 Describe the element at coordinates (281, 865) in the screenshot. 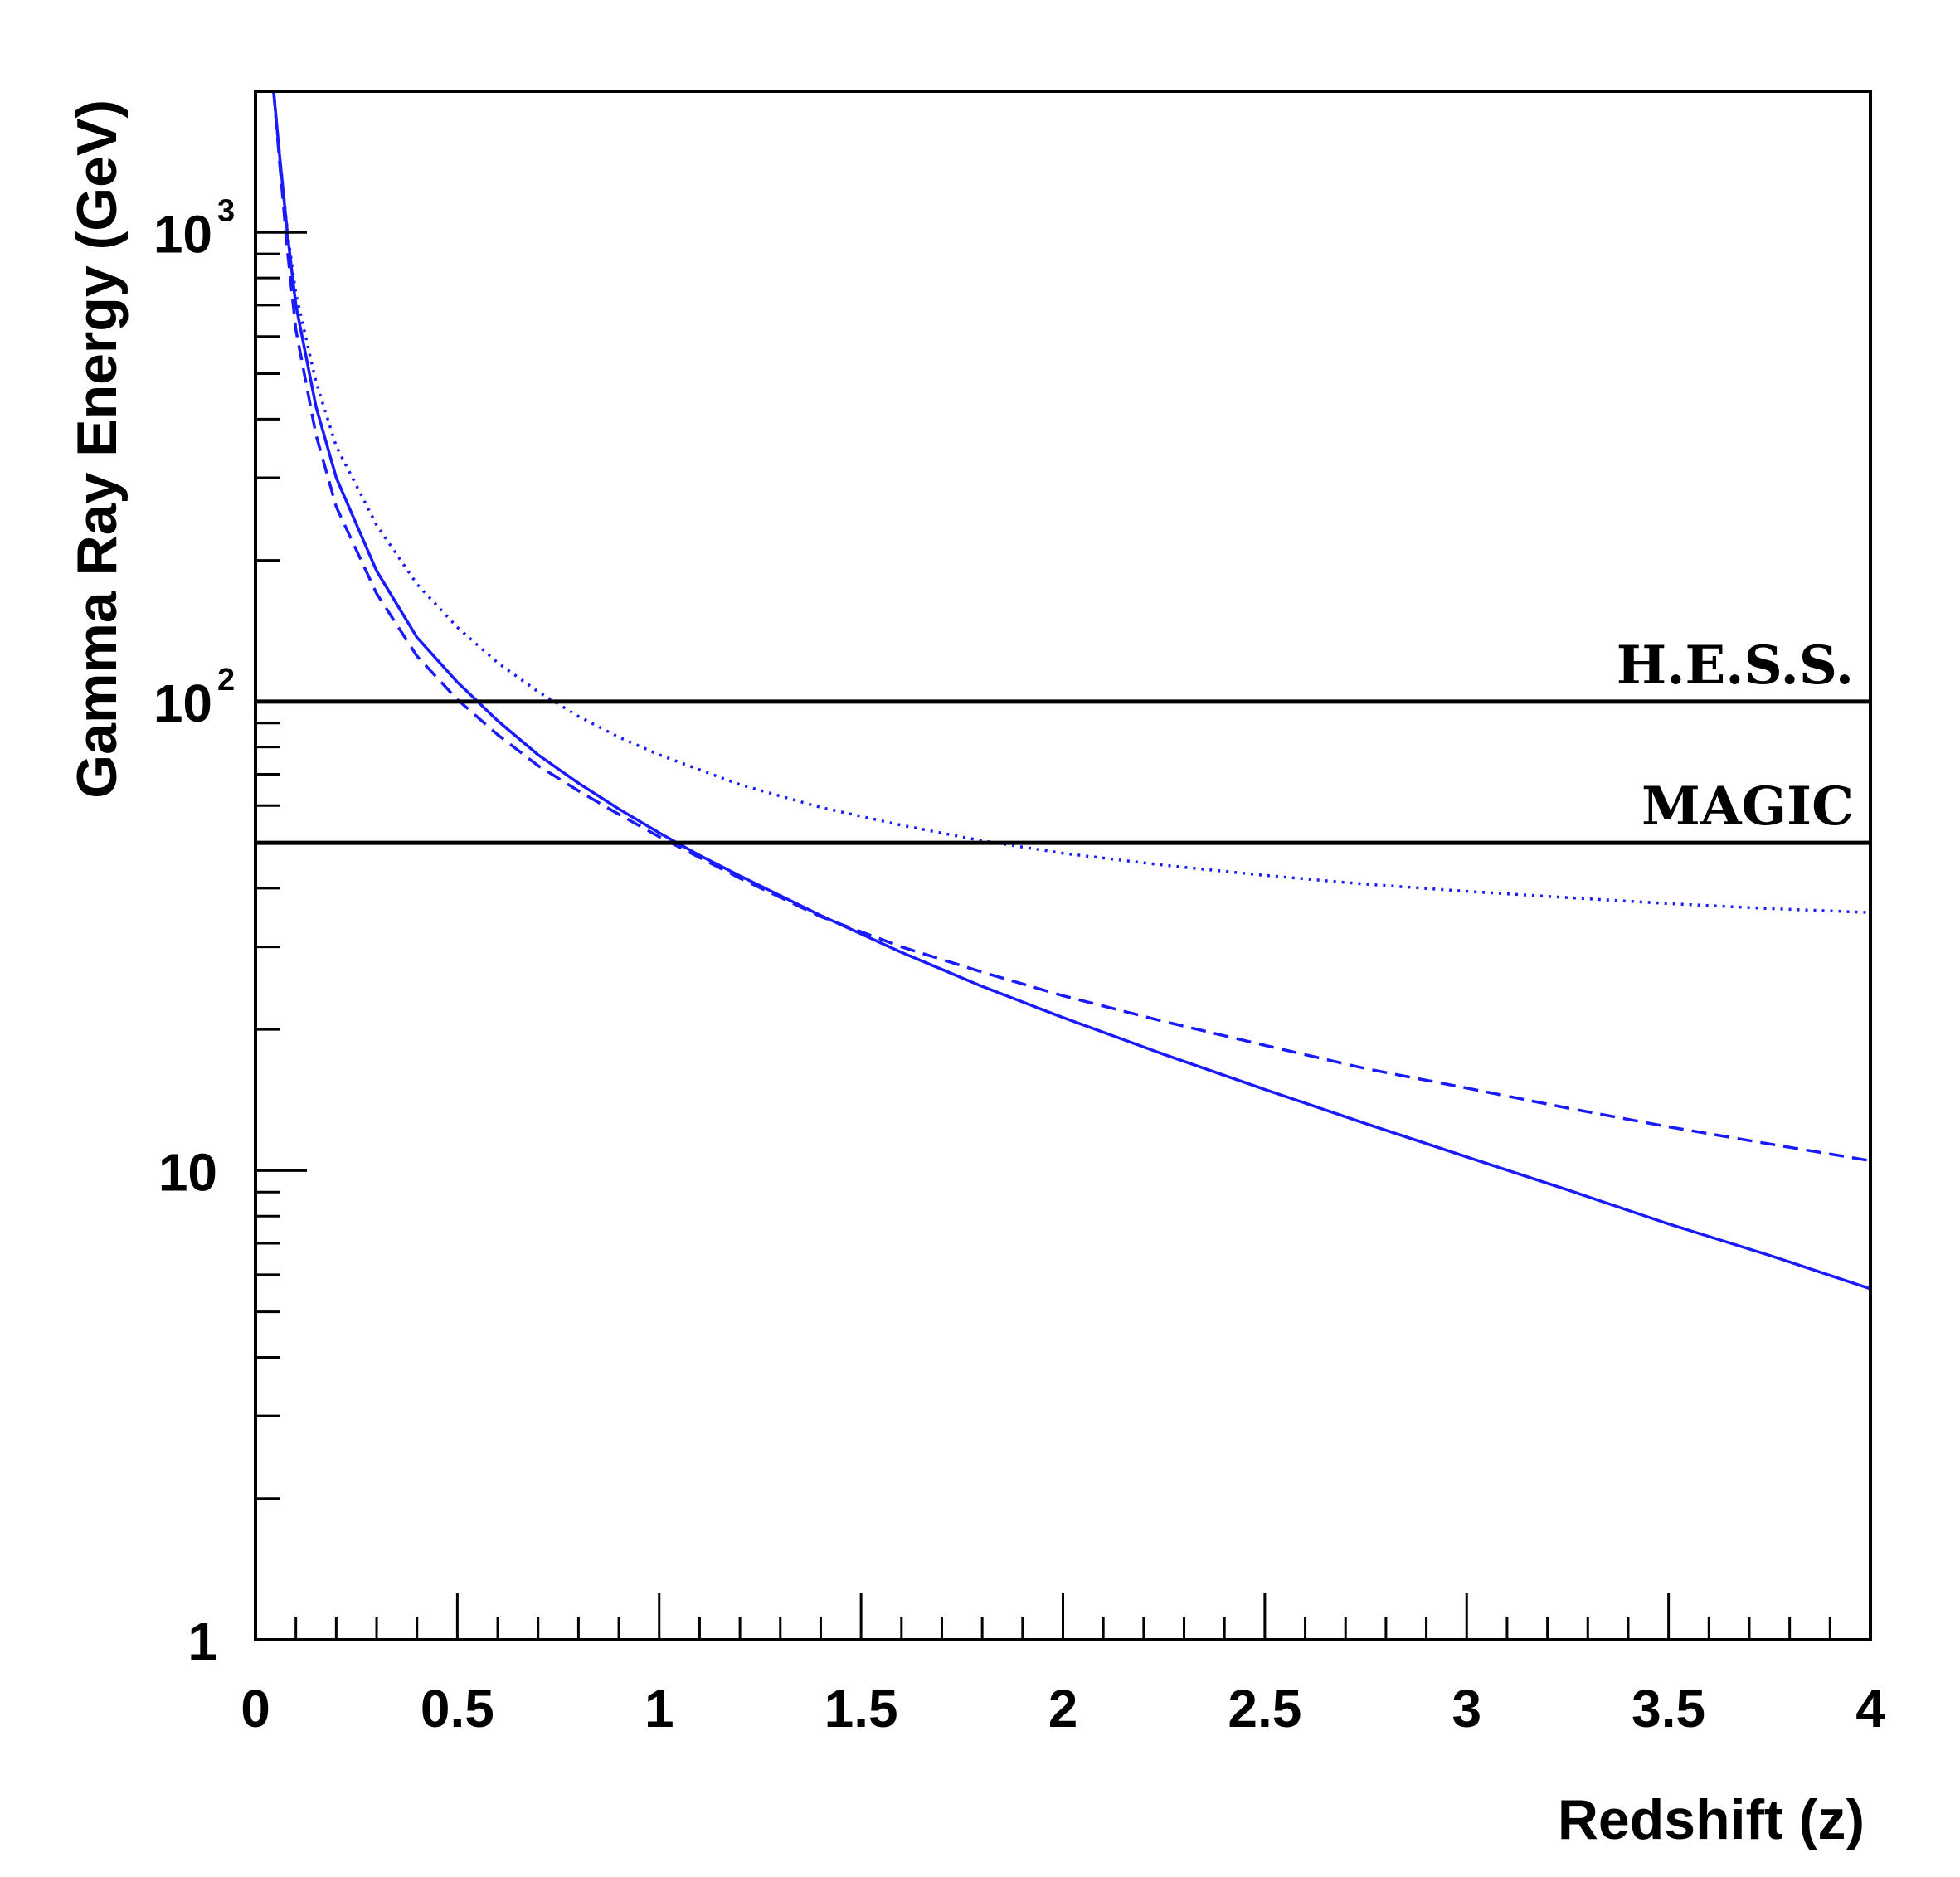

I see `y-axis-ticks` at that location.